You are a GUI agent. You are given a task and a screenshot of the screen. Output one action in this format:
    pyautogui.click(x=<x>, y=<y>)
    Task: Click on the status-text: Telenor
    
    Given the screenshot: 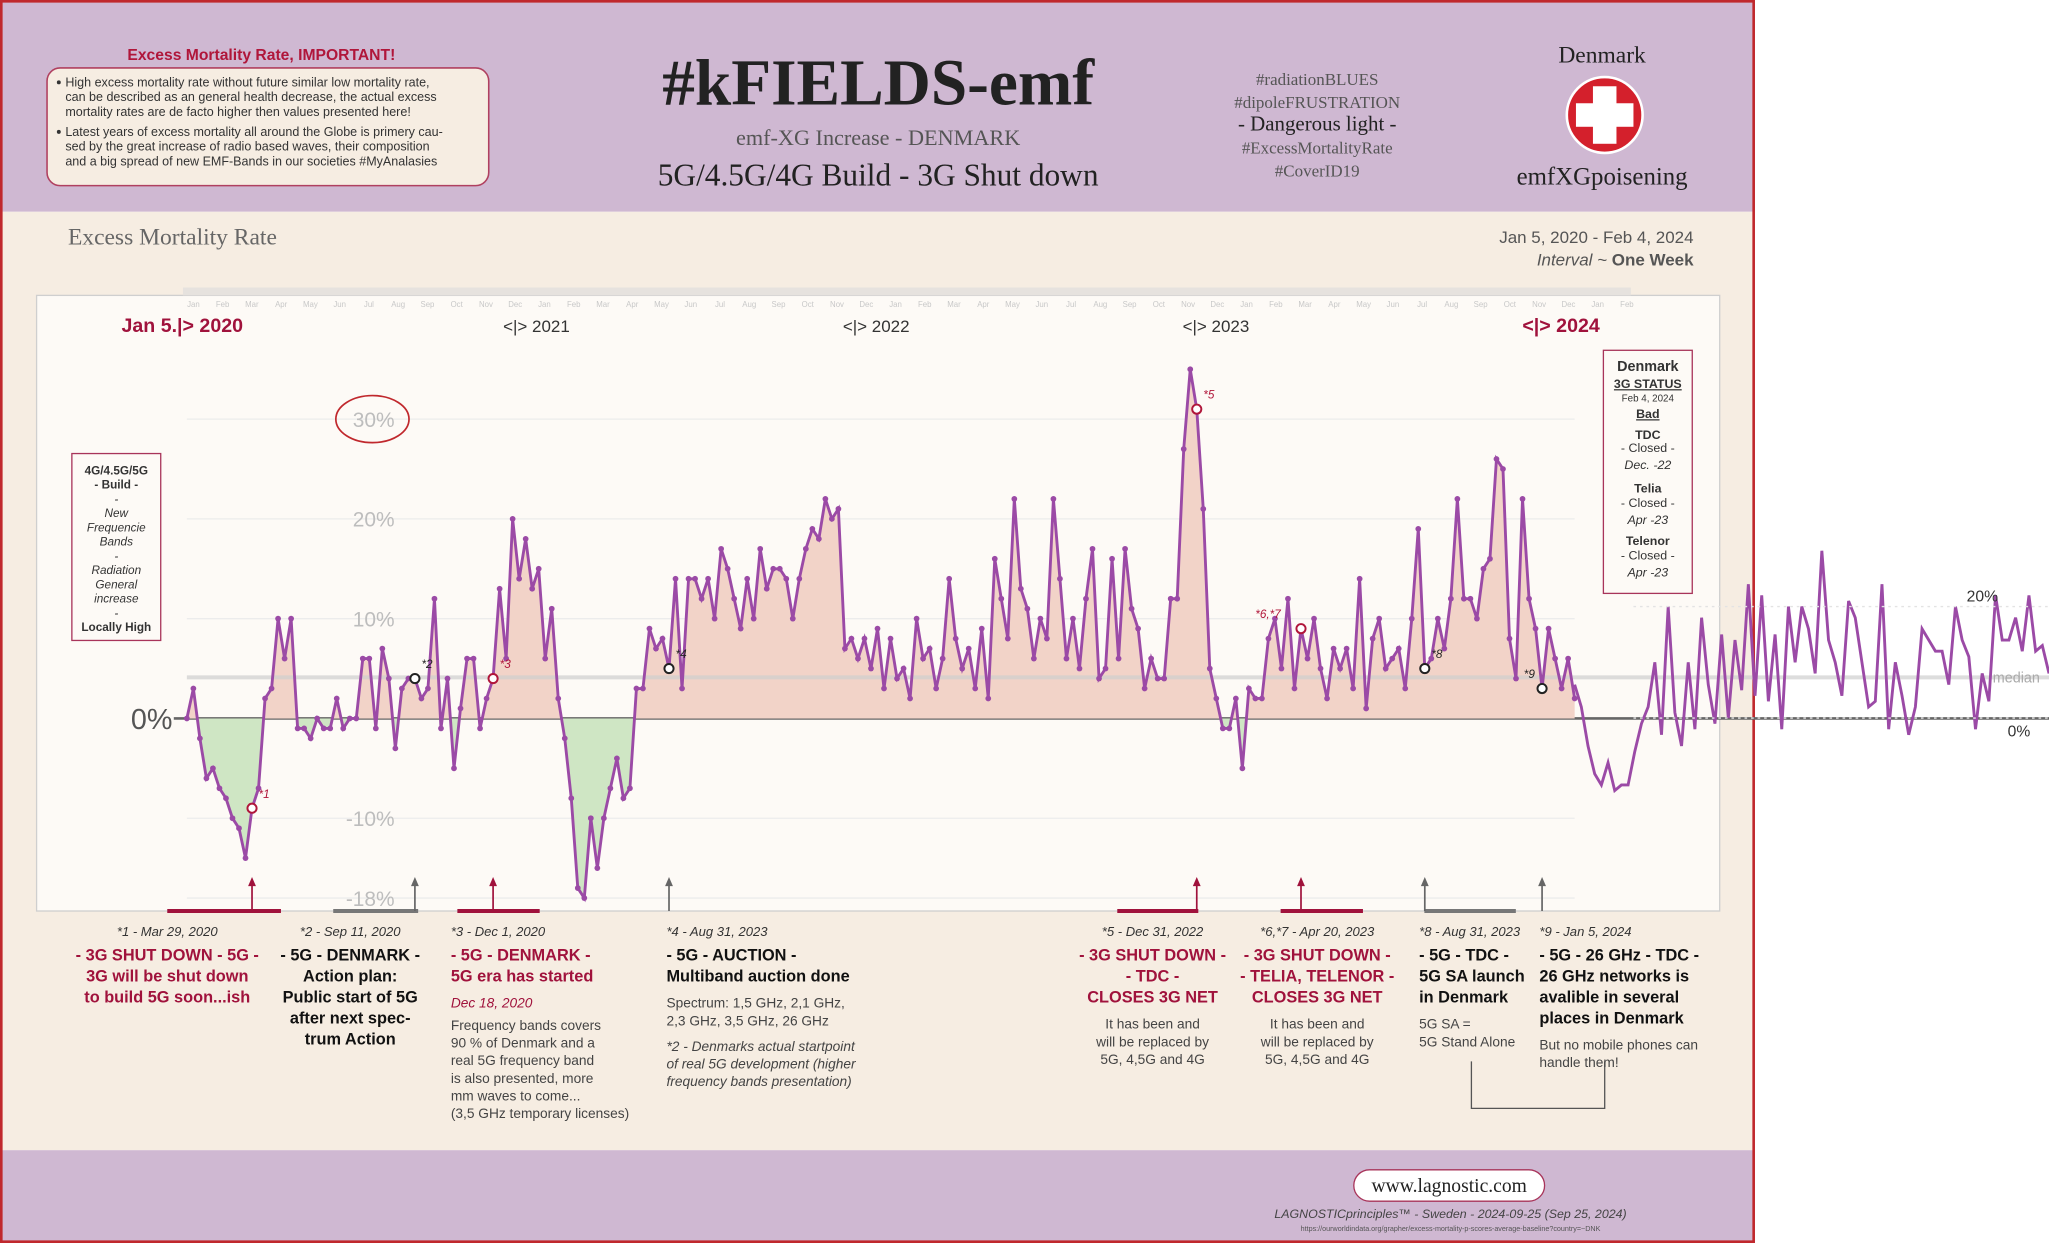 What is the action you would take?
    pyautogui.click(x=1648, y=541)
    